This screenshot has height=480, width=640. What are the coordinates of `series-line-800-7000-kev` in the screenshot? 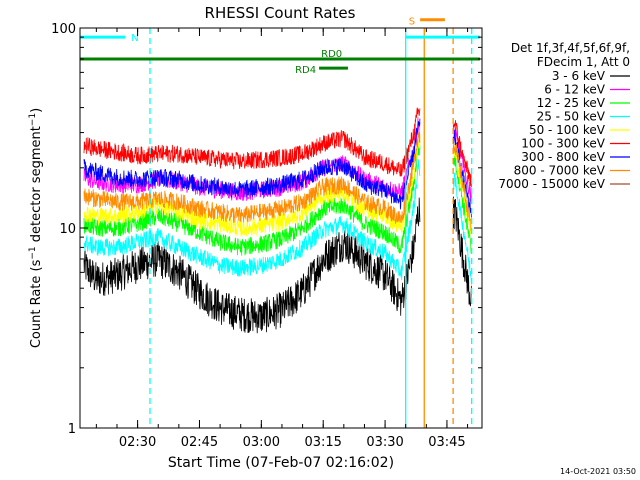 It's located at (252, 178).